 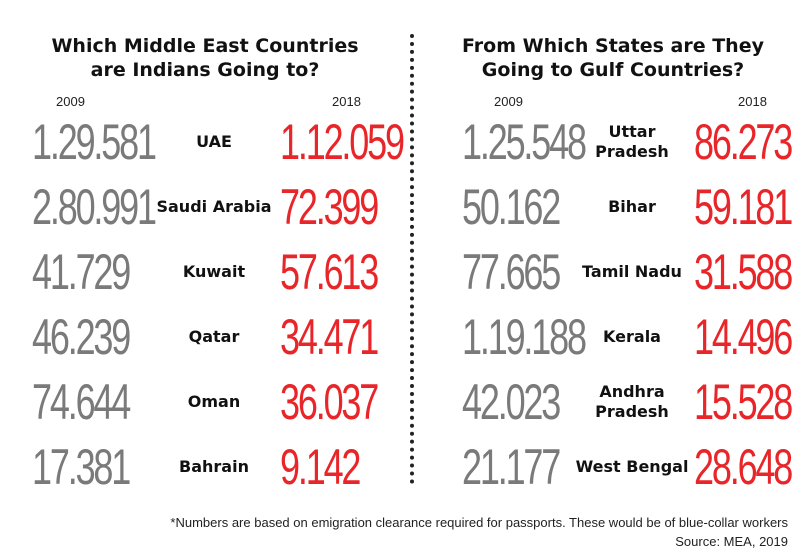 I want to click on table-row: 17.381 Bahrain 9.142, so click(x=205, y=467).